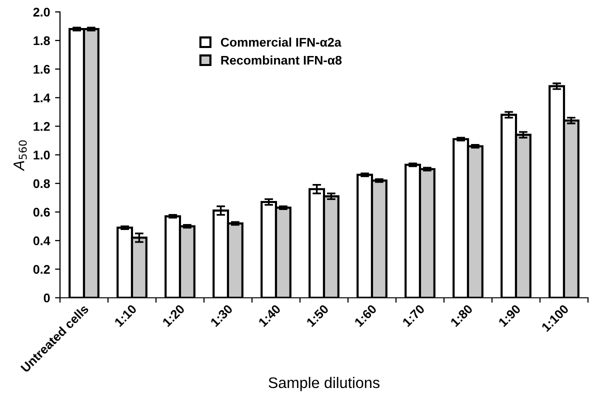 The image size is (600, 397). Describe the element at coordinates (41, 212) in the screenshot. I see `y-tick-label: 0.6` at that location.